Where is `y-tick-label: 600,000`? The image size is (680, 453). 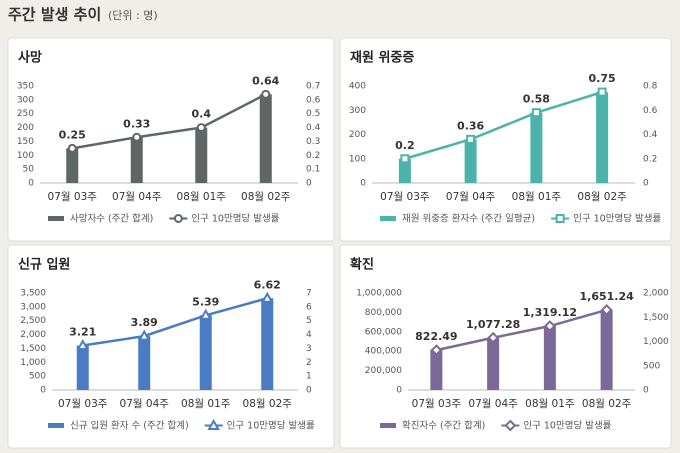
y-tick-label: 600,000 is located at coordinates (383, 332).